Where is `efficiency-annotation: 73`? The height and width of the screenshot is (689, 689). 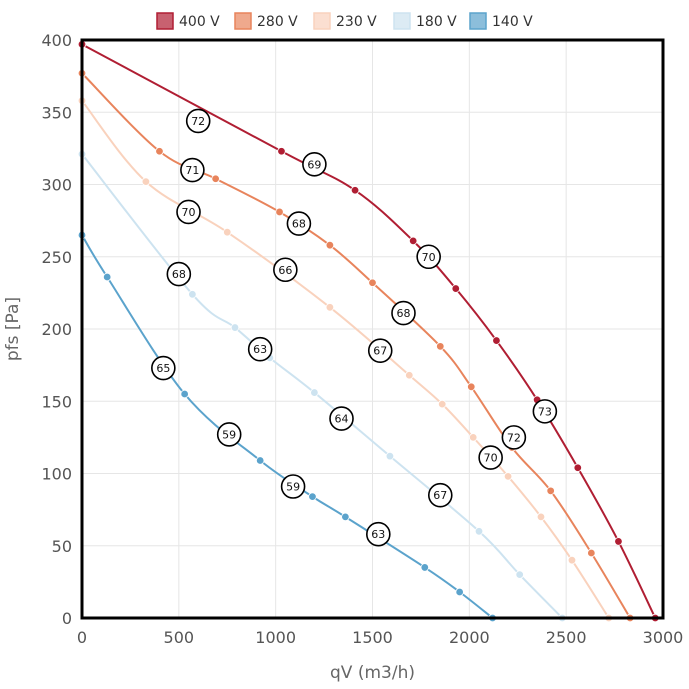
efficiency-annotation: 73 is located at coordinates (545, 411).